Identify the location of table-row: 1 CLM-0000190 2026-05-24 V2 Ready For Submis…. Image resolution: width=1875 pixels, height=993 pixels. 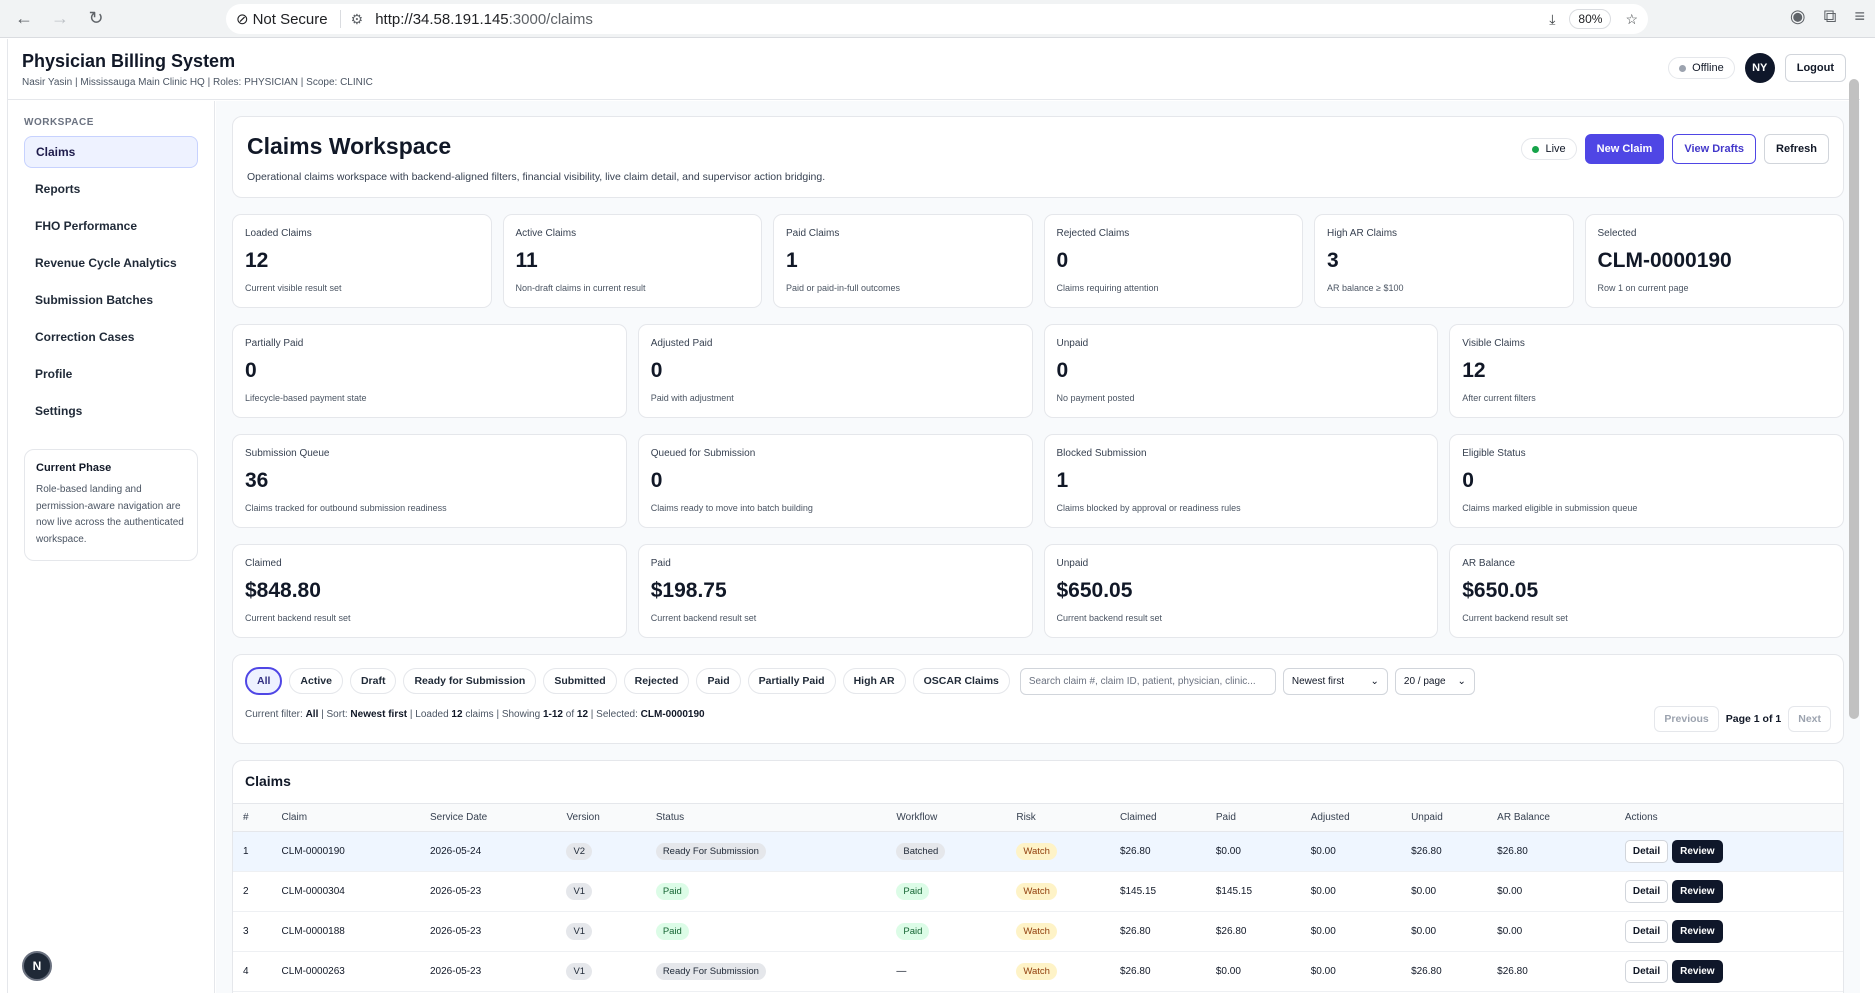
(1038, 851).